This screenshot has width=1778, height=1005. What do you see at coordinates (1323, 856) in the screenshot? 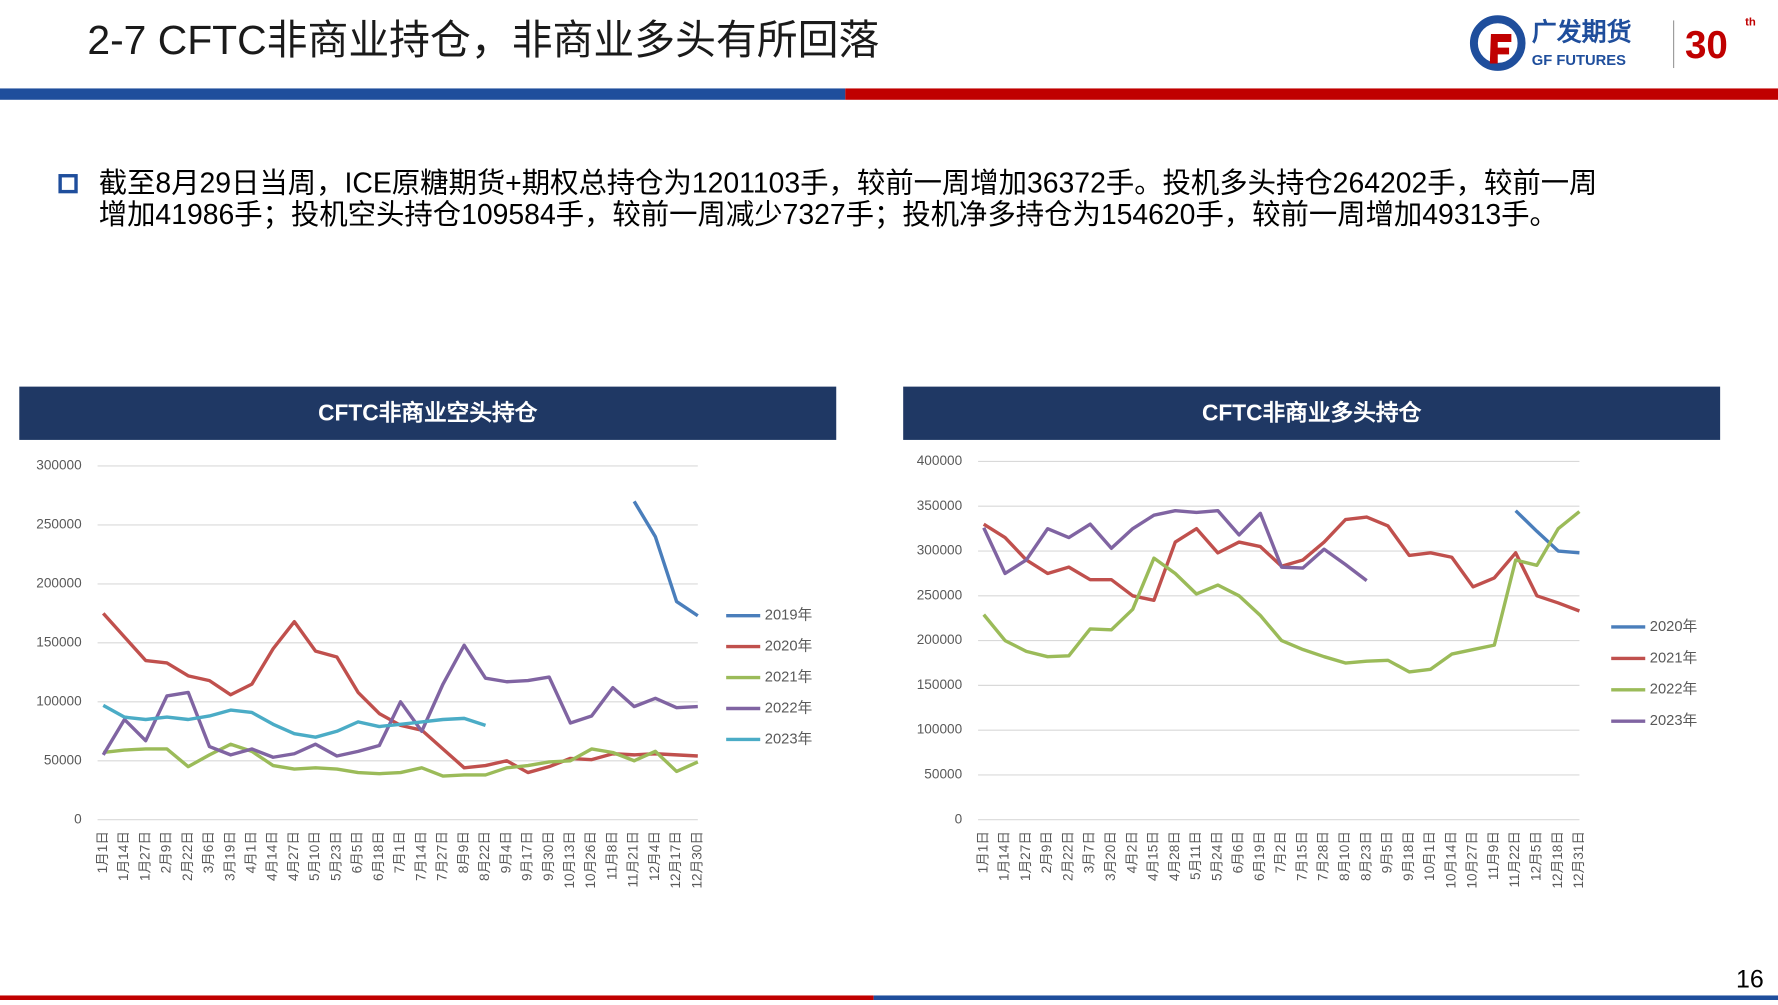
I see `x-tick-label: 7月28日` at bounding box center [1323, 856].